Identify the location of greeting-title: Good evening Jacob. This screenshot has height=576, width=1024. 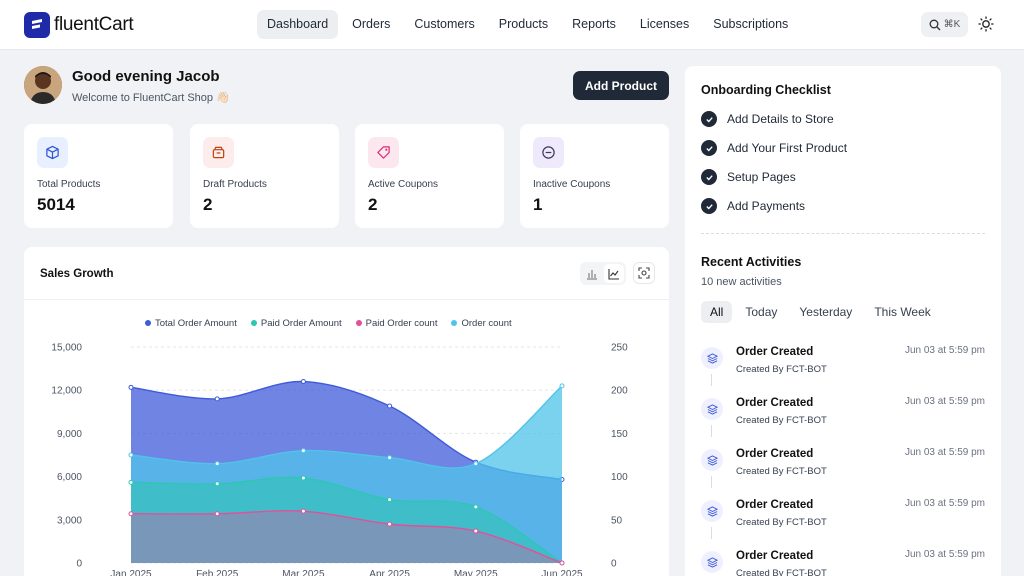
(146, 76).